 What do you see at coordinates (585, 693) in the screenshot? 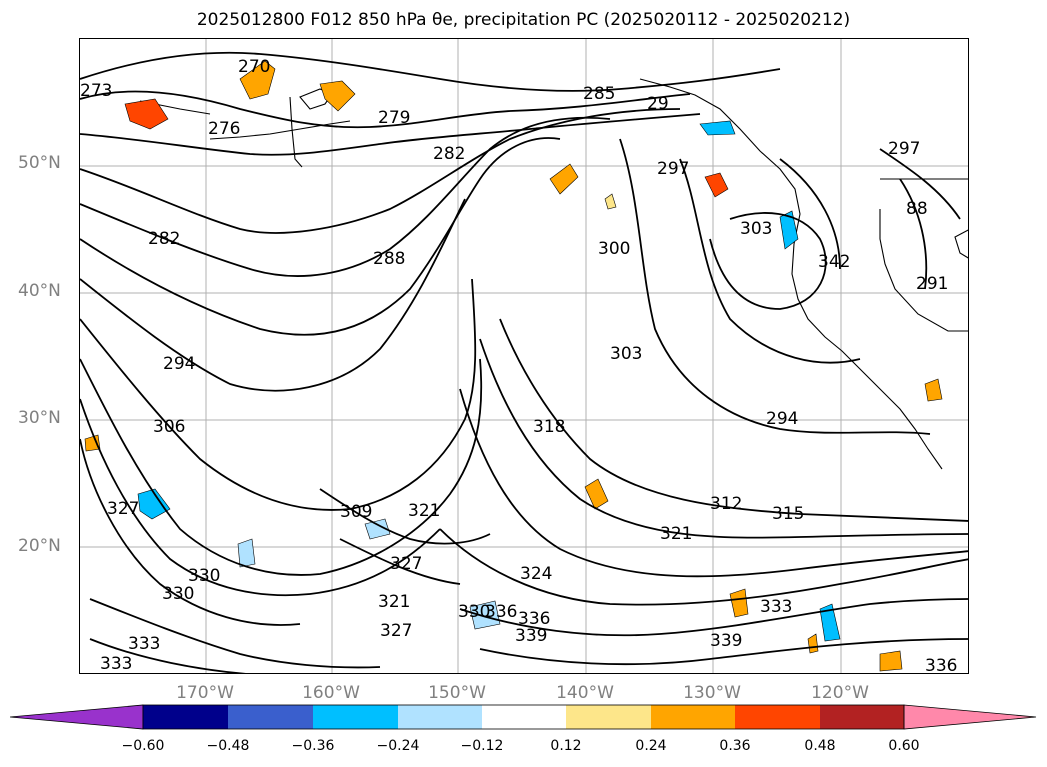
I see `lon-label-140w: 140°W` at bounding box center [585, 693].